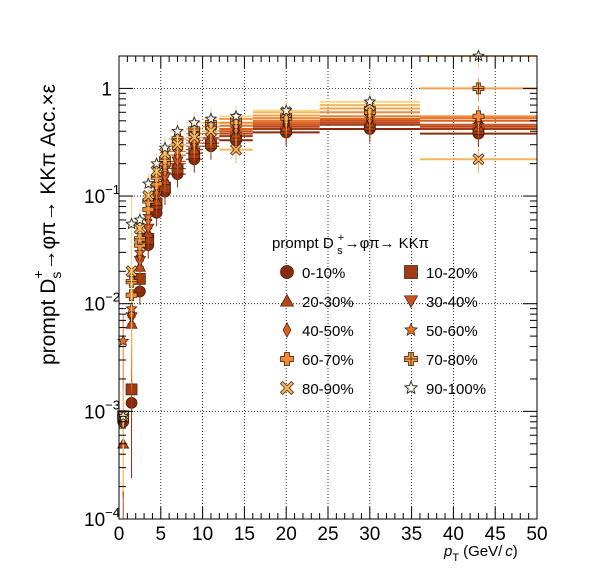  I want to click on x-tick-label: 30, so click(369, 534).